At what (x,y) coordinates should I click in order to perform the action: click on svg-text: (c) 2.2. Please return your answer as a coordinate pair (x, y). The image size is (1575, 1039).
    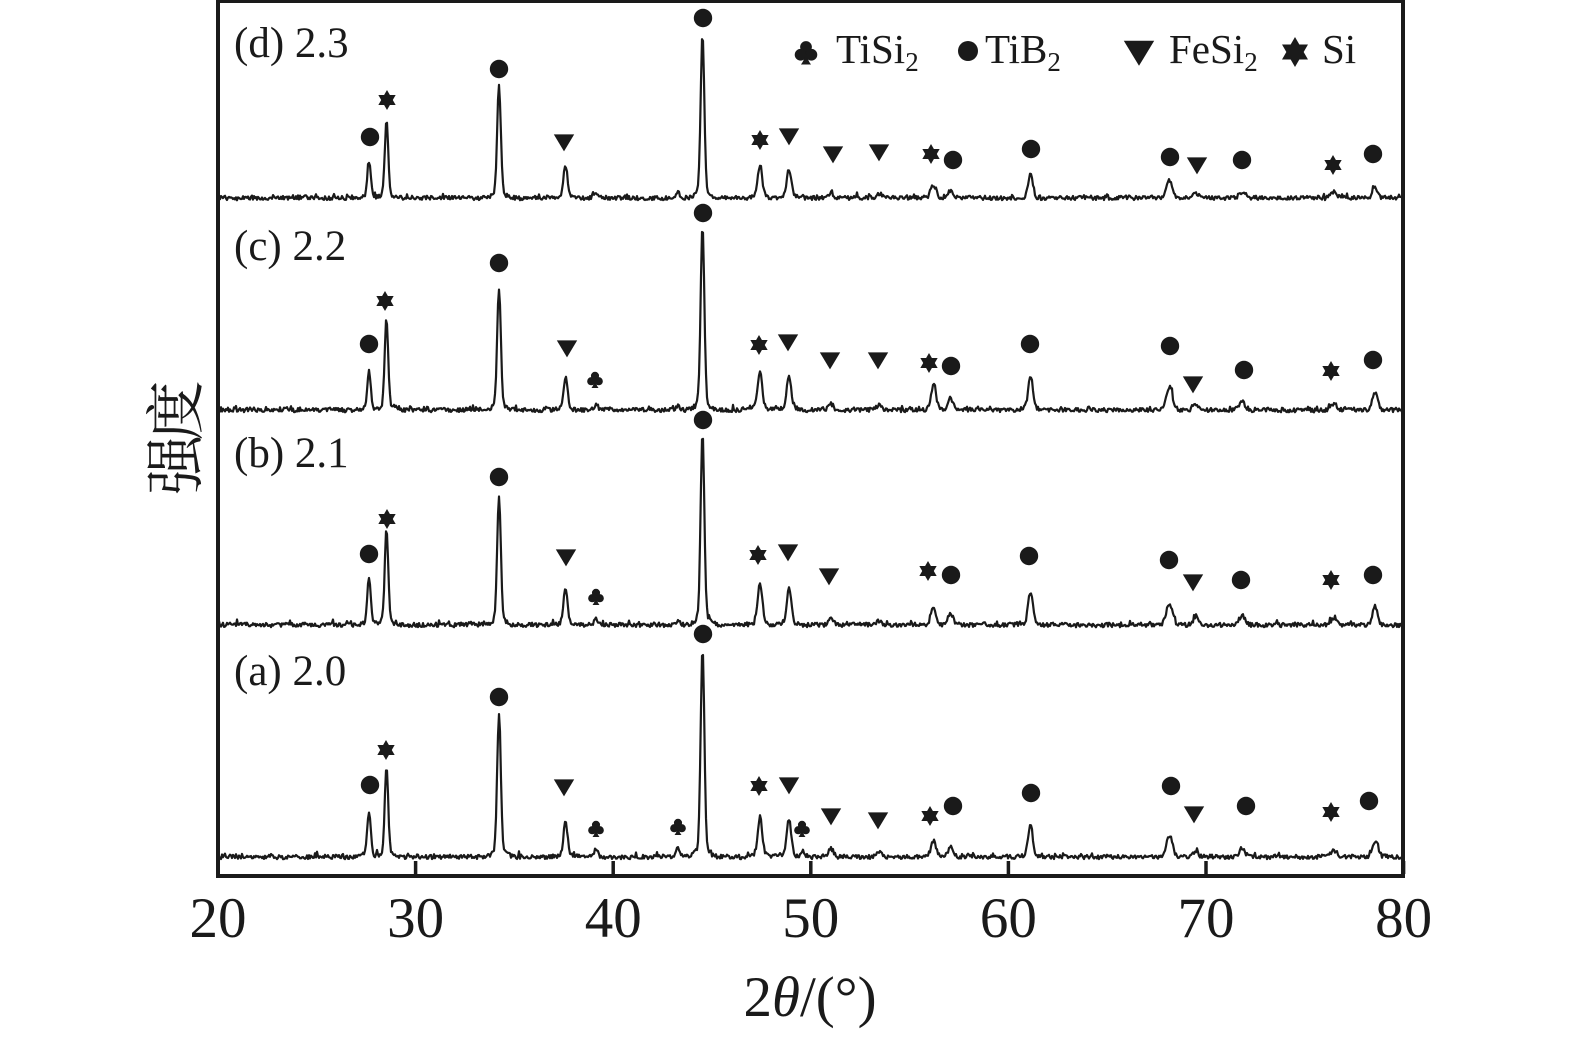
    Looking at the image, I should click on (290, 246).